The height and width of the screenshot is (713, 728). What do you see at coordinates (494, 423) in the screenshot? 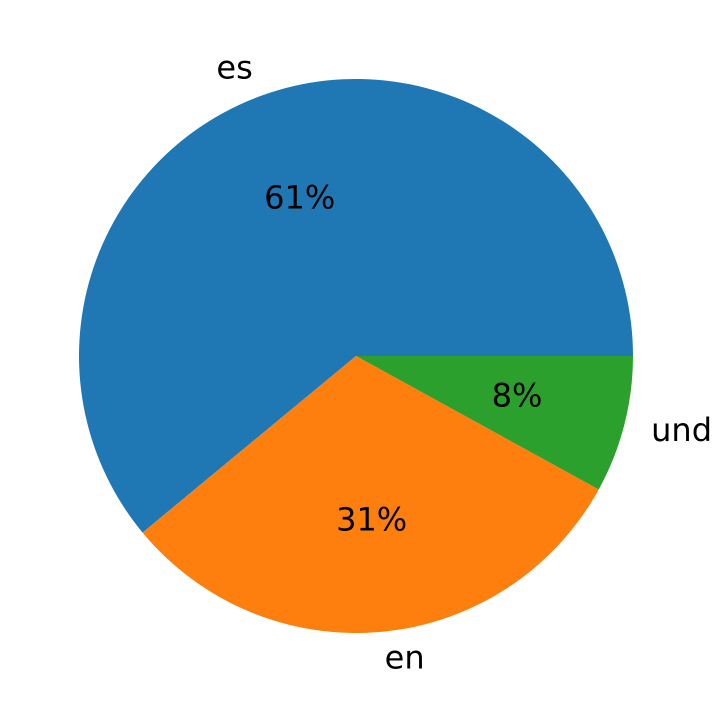
I see `wedge` at bounding box center [494, 423].